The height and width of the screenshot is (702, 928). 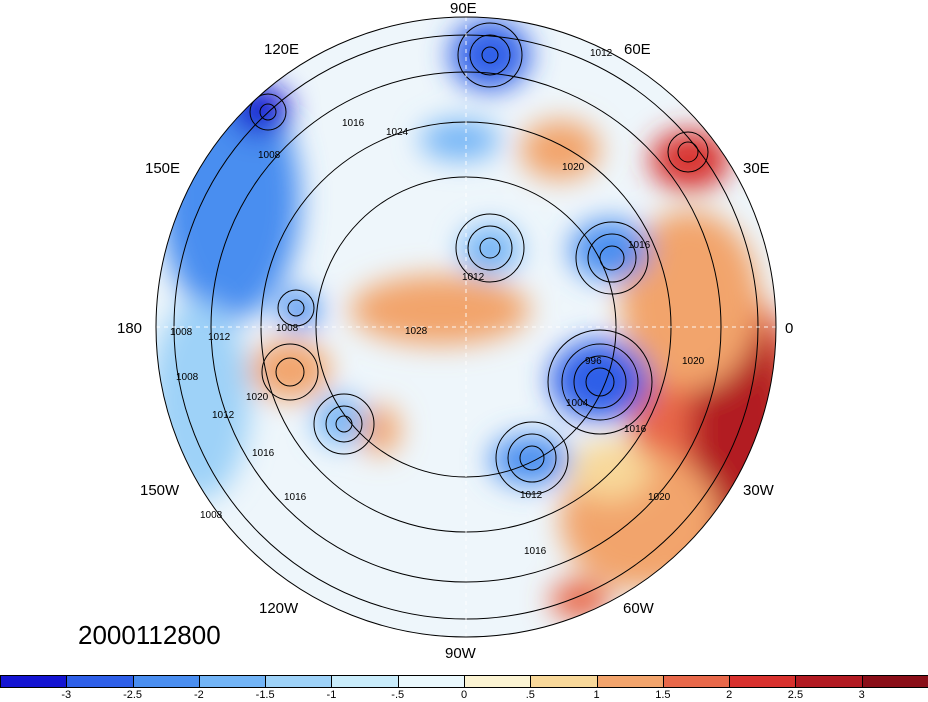 What do you see at coordinates (637, 49) in the screenshot?
I see `lon-label-60e: 60E` at bounding box center [637, 49].